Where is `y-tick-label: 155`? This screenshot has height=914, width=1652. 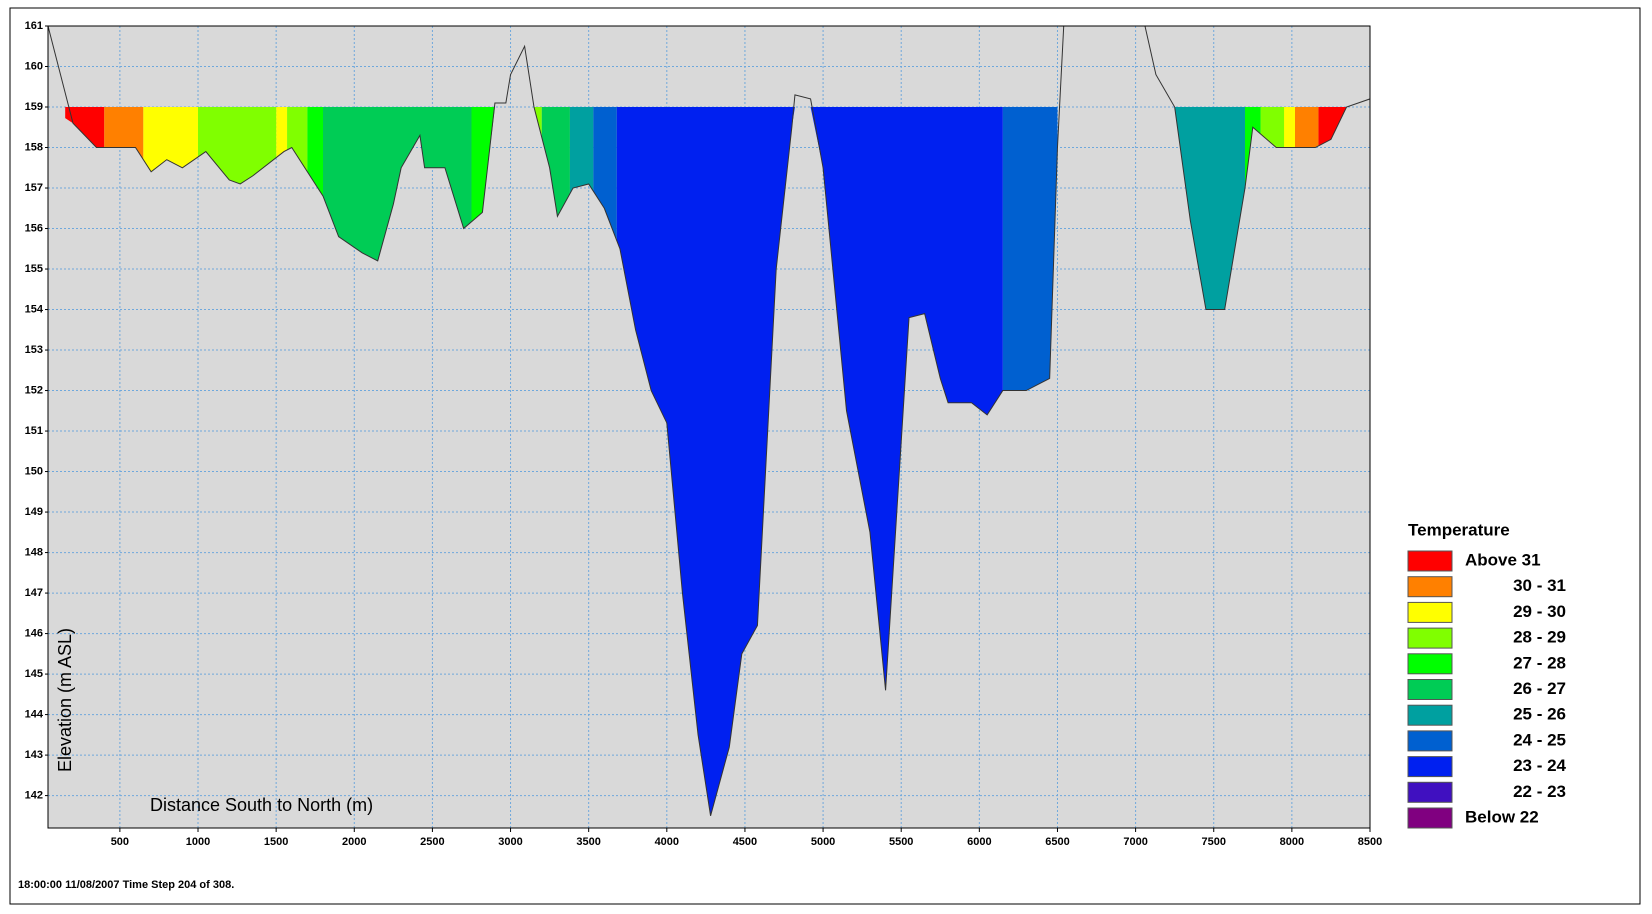 y-tick-label: 155 is located at coordinates (34, 269).